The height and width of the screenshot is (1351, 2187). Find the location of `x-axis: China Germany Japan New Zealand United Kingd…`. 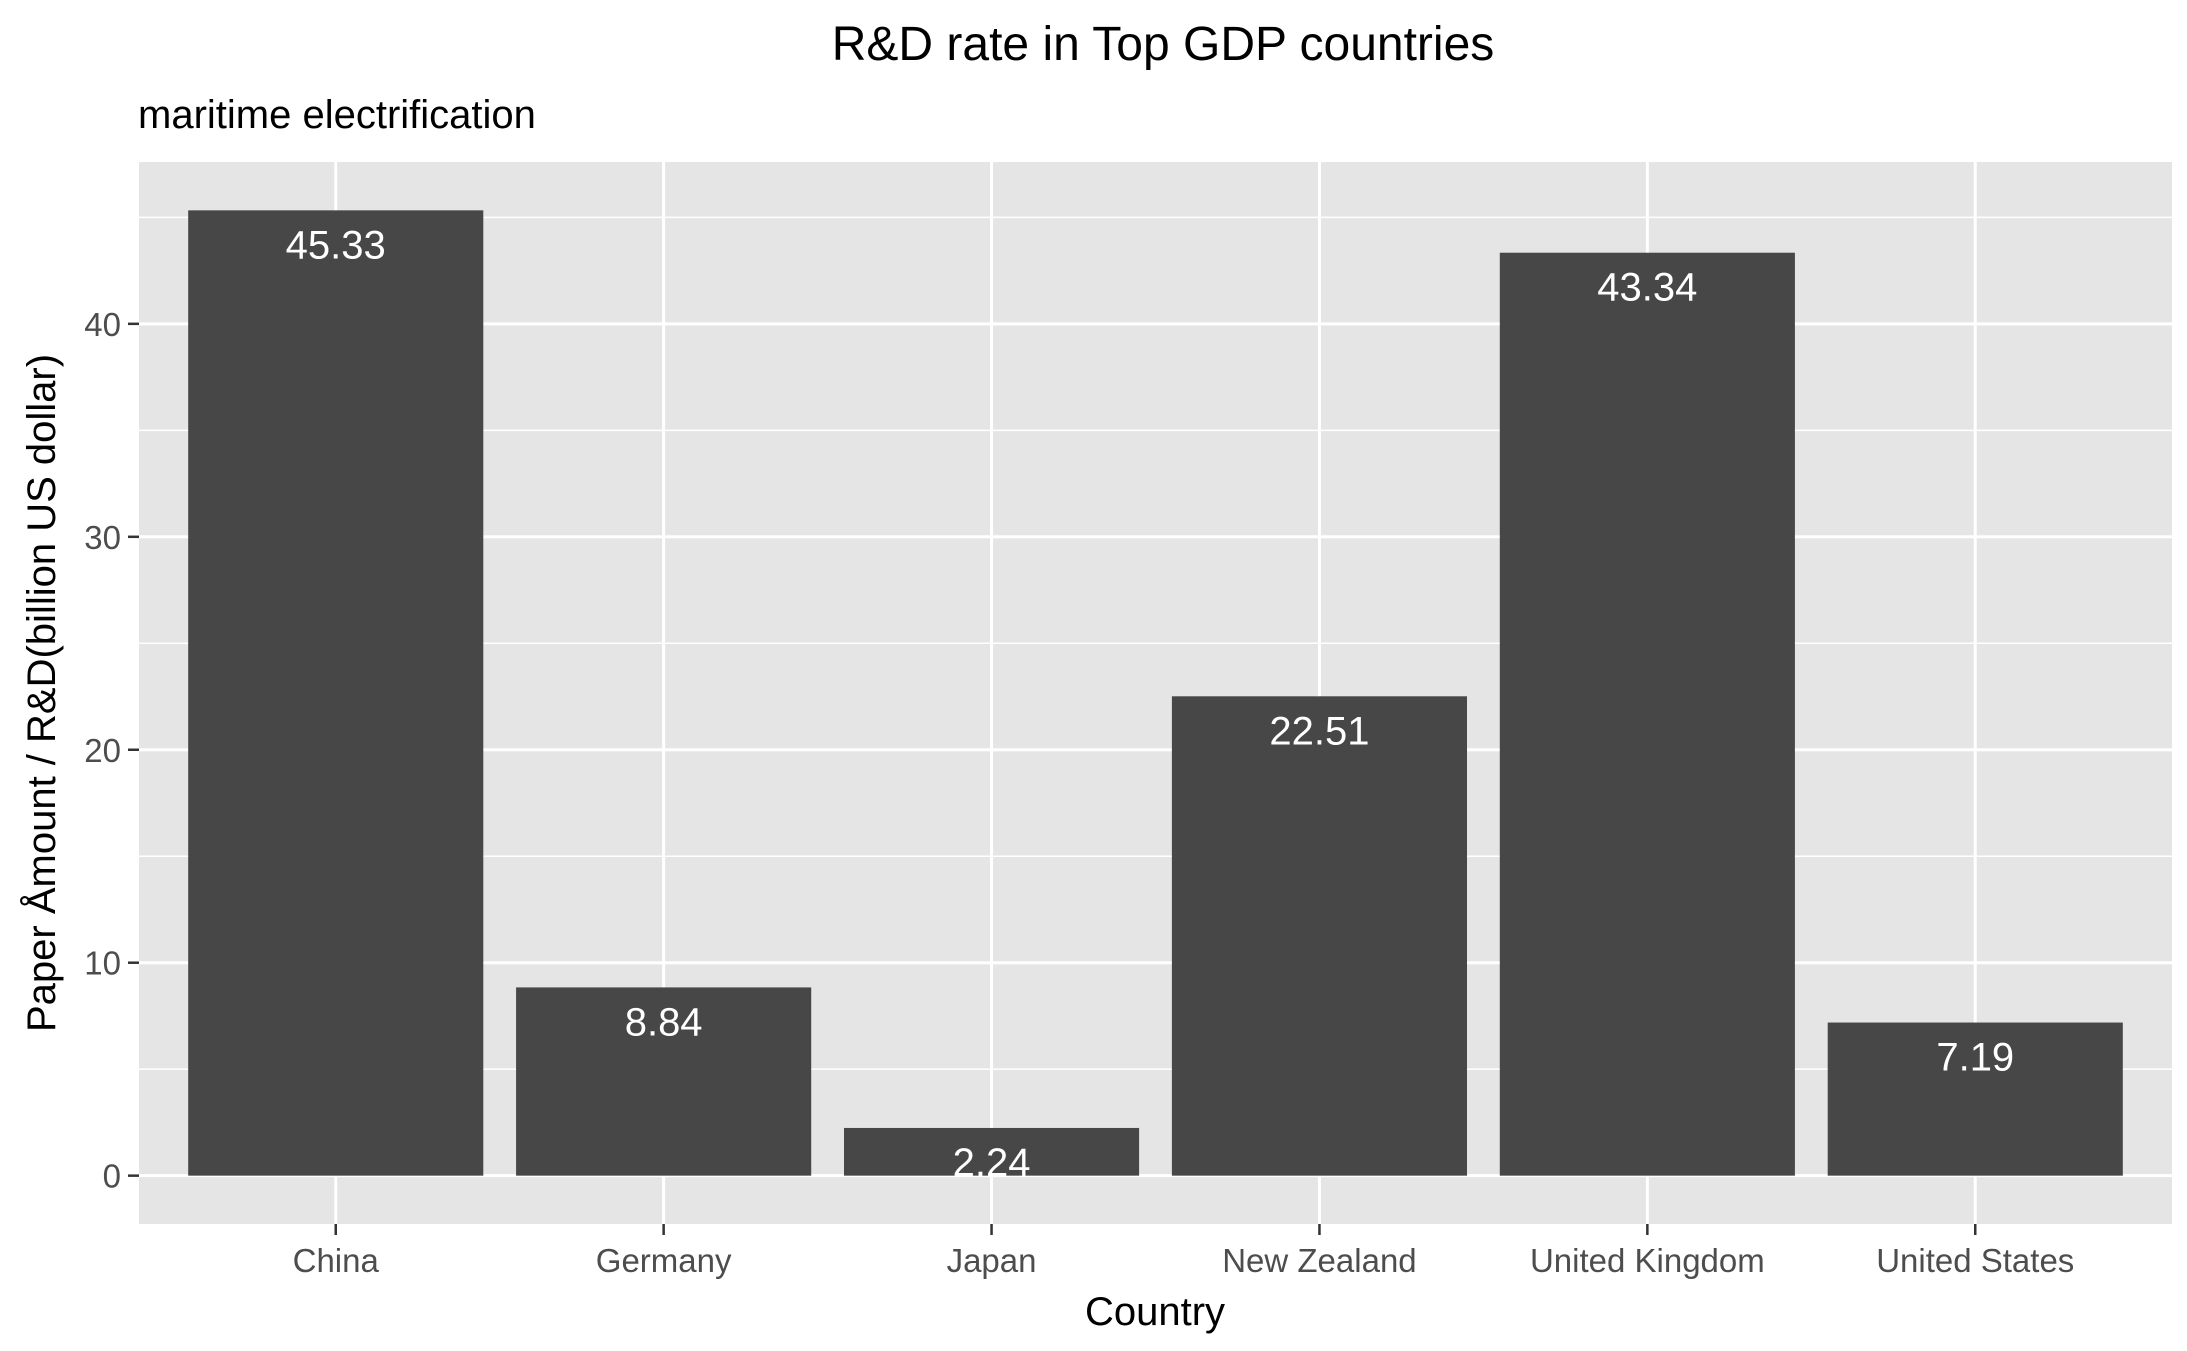

x-axis: China Germany Japan New Zealand United Kingd… is located at coordinates (1183, 1251).